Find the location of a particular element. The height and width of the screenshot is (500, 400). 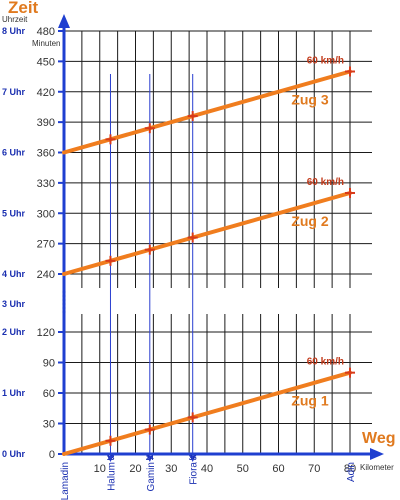

zug-2-speed-label: 60 km/h is located at coordinates (325, 182).